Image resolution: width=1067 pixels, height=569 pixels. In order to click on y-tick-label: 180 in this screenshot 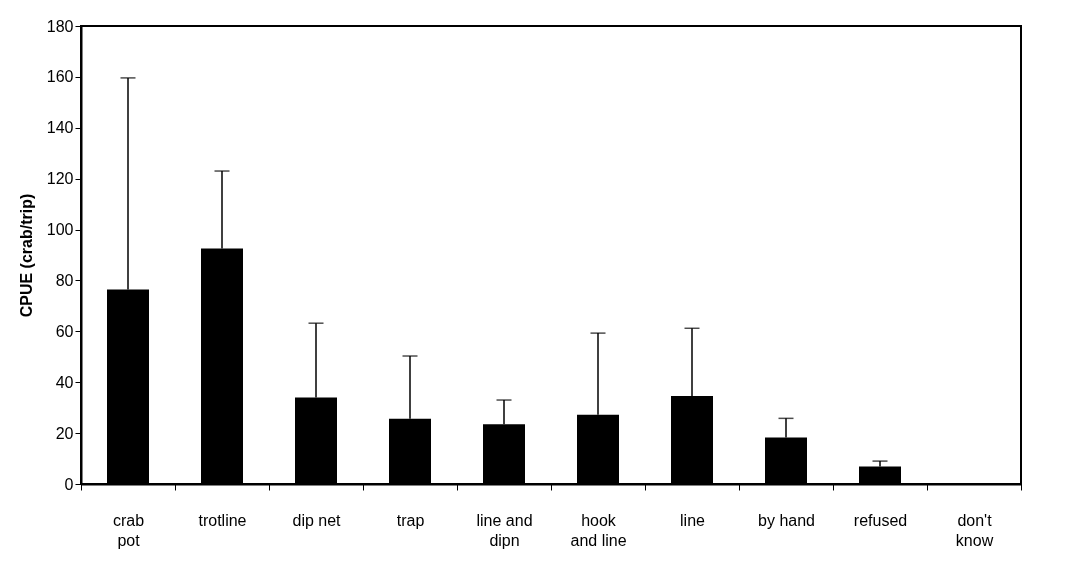, I will do `click(60, 26)`.